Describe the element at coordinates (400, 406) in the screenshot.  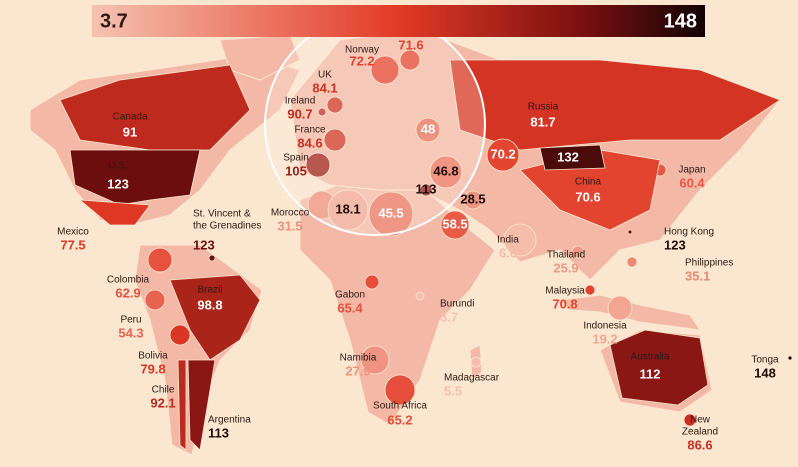
I see `country-name: South Africa` at that location.